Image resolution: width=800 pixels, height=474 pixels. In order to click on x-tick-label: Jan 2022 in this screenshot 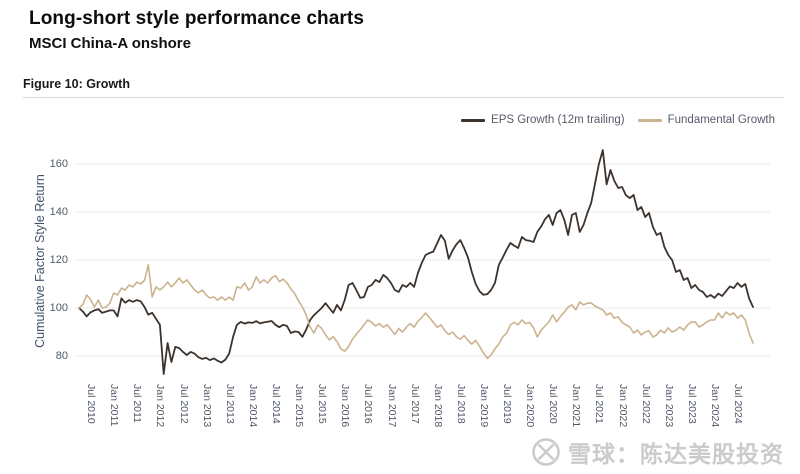, I will do `click(622, 406)`.